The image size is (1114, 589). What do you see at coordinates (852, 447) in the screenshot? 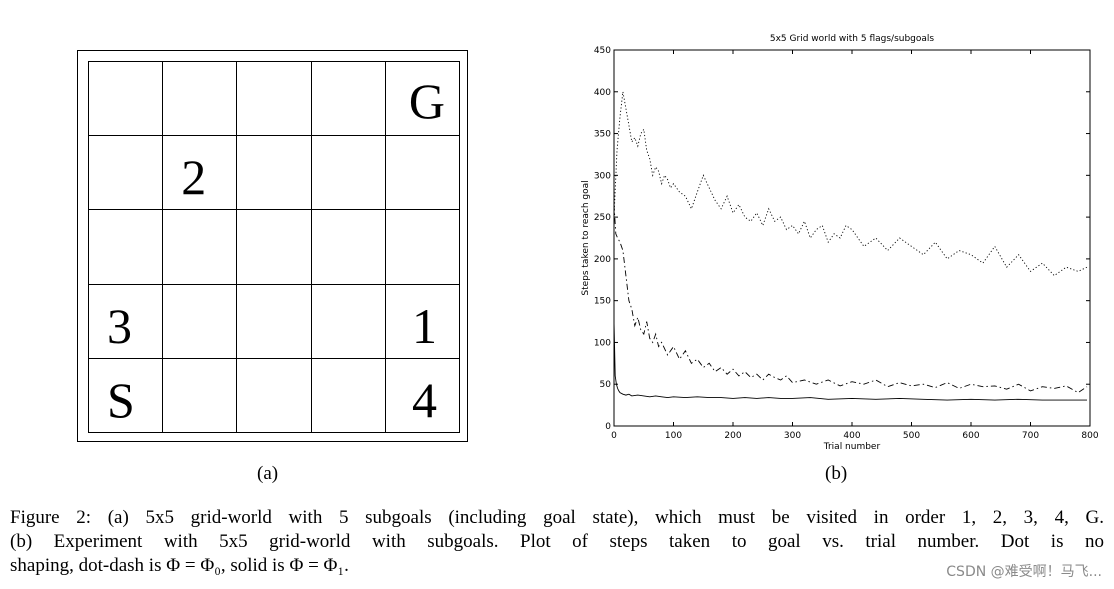
I see `x-axis-label: Trial number` at bounding box center [852, 447].